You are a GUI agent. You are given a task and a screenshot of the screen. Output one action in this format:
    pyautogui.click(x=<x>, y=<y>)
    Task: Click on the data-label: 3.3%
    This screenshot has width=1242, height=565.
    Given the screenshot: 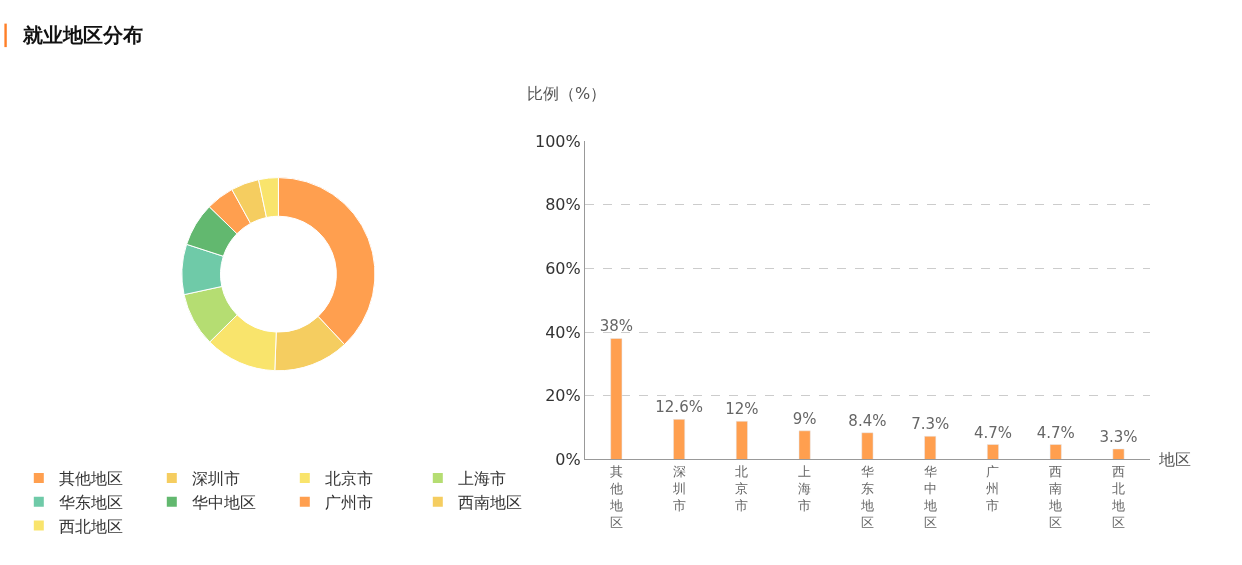 What is the action you would take?
    pyautogui.click(x=1118, y=436)
    